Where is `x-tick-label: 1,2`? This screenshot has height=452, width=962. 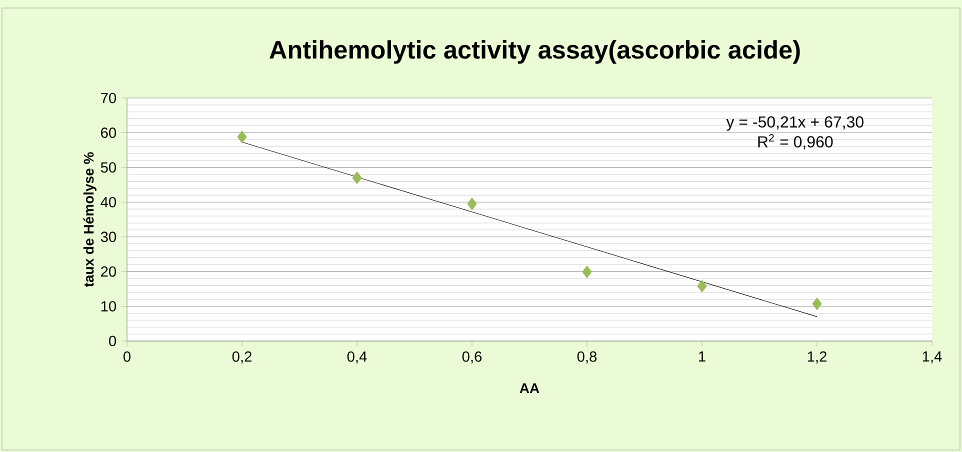 x-tick-label: 1,2 is located at coordinates (817, 357).